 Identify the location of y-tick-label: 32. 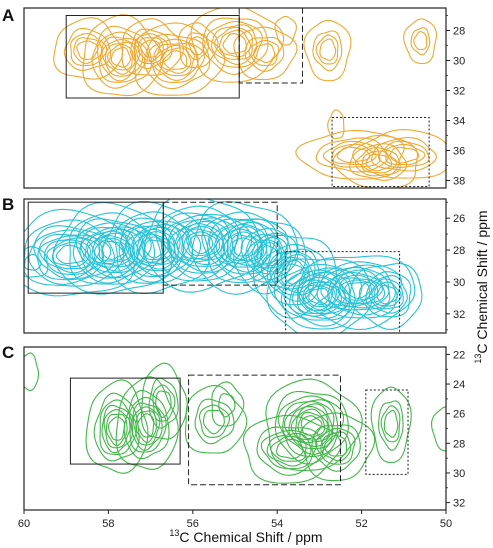
(459, 315).